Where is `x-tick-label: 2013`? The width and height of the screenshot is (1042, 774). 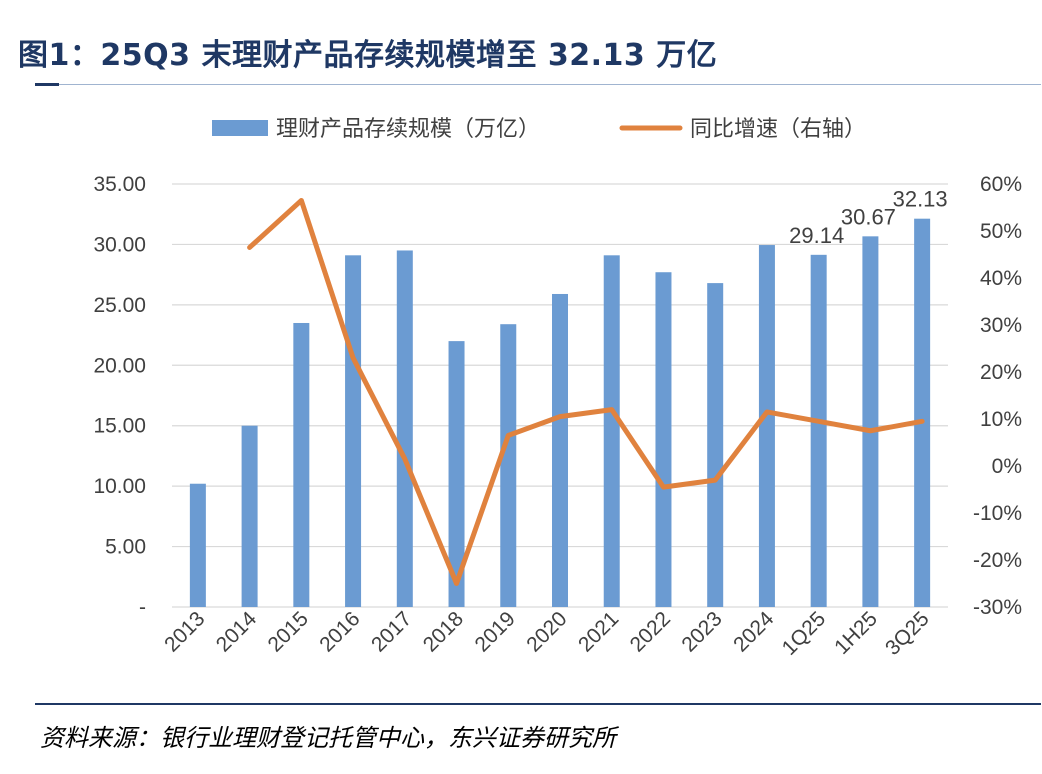 x-tick-label: 2013 is located at coordinates (184, 631).